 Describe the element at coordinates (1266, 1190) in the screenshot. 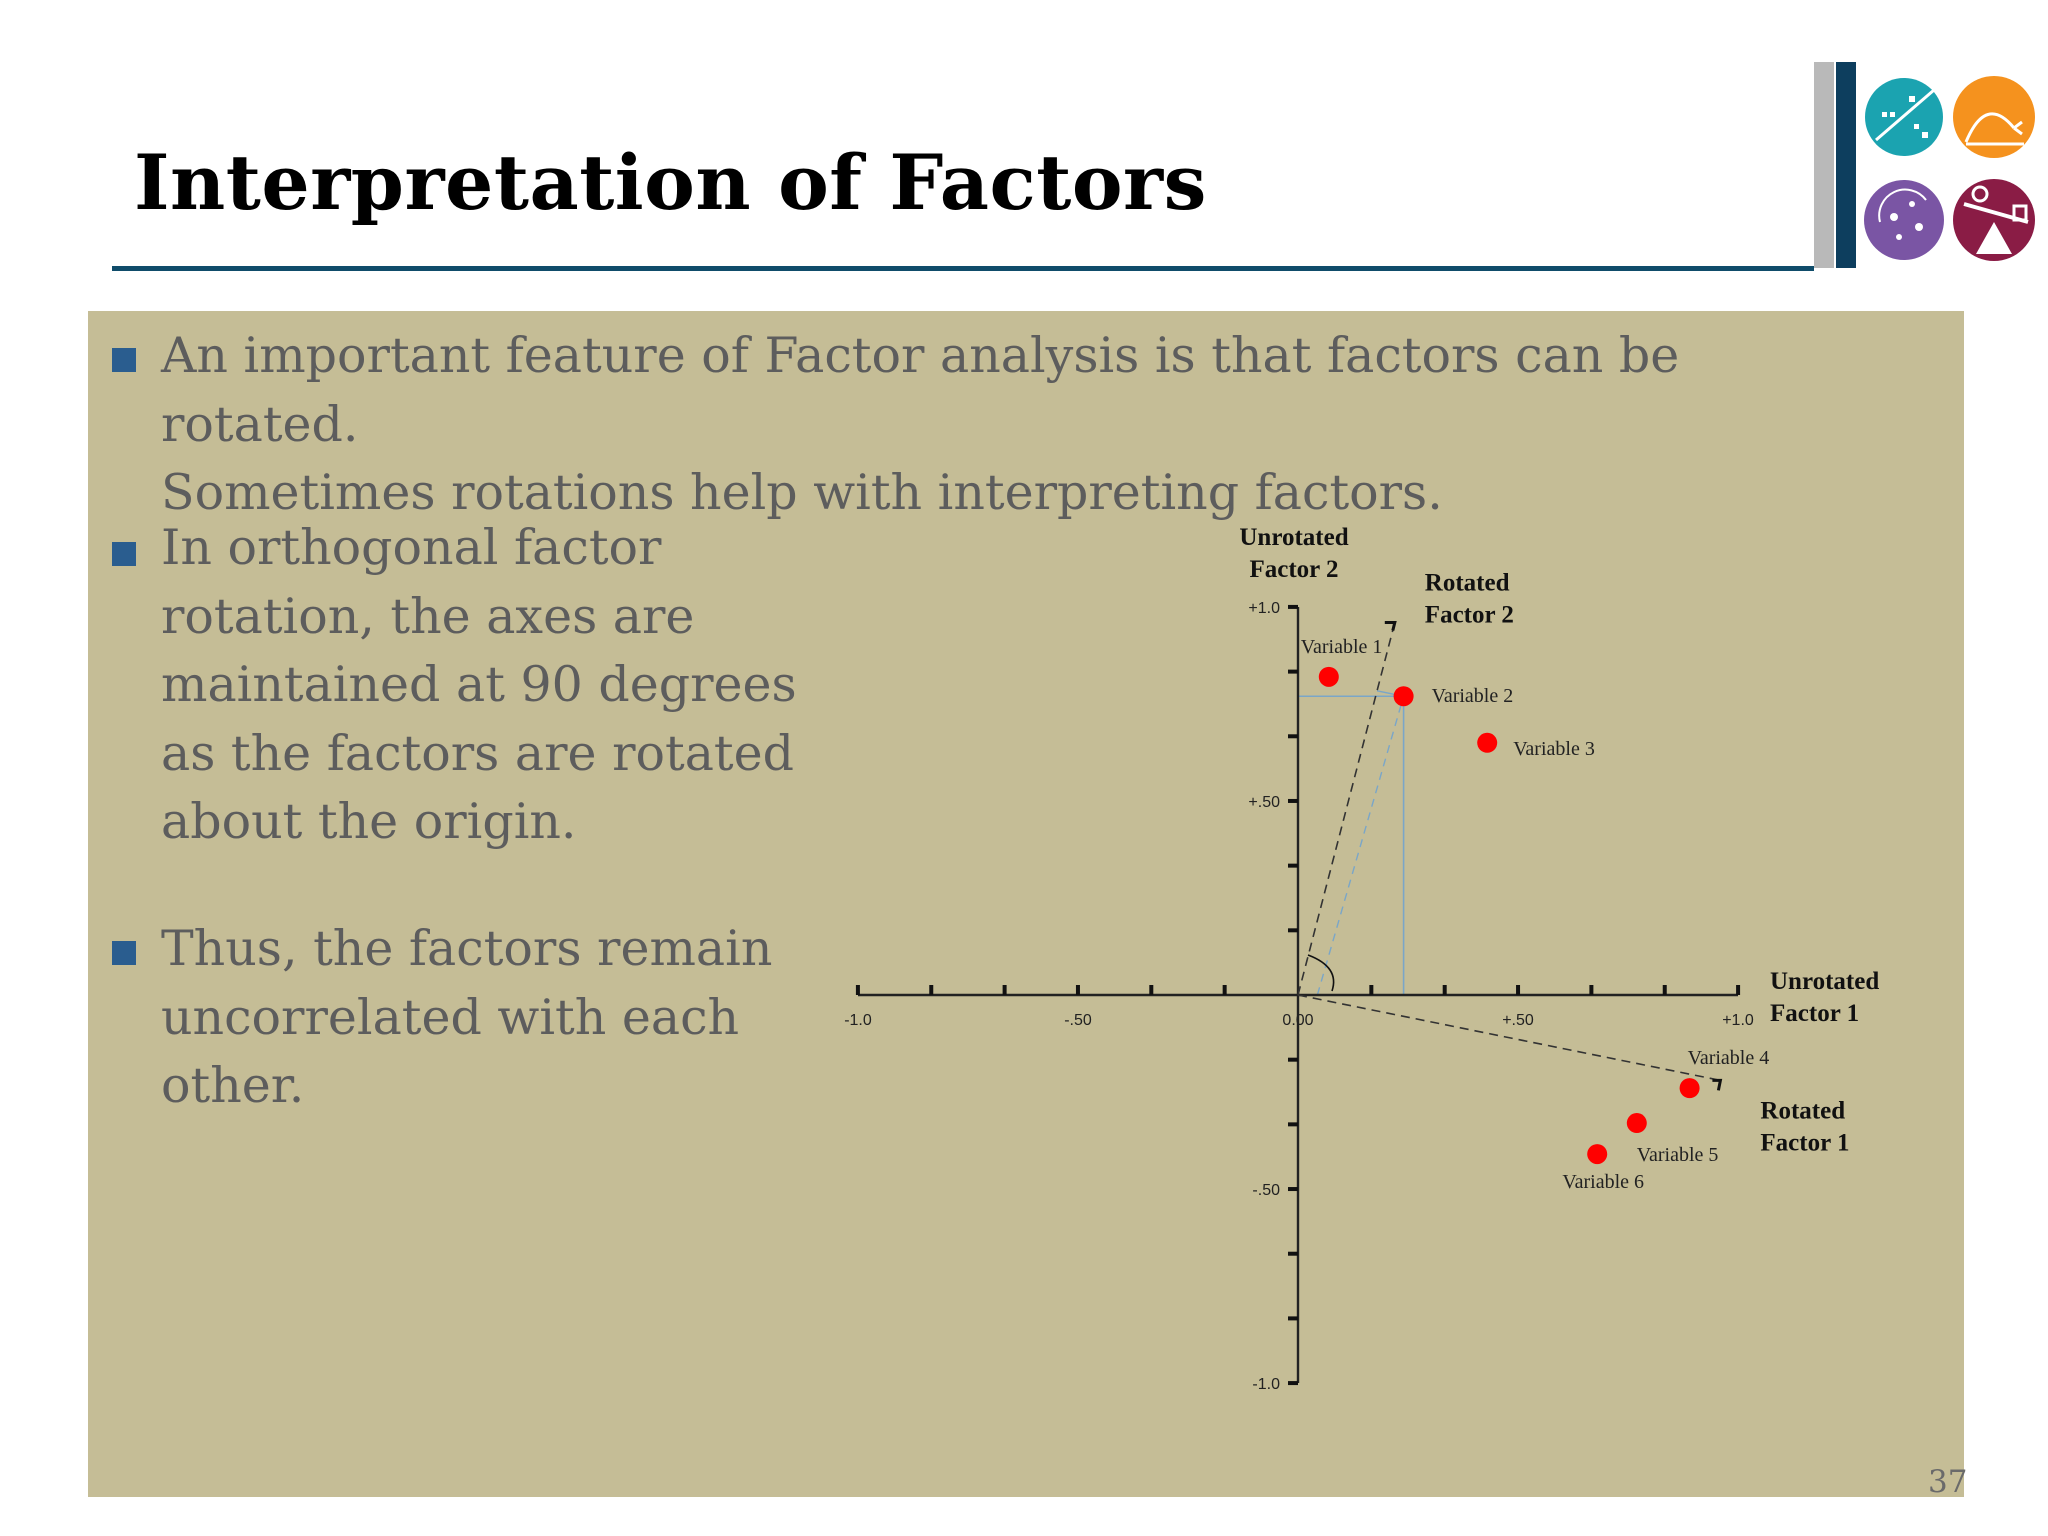

I see `y-tick-label: -.50` at that location.